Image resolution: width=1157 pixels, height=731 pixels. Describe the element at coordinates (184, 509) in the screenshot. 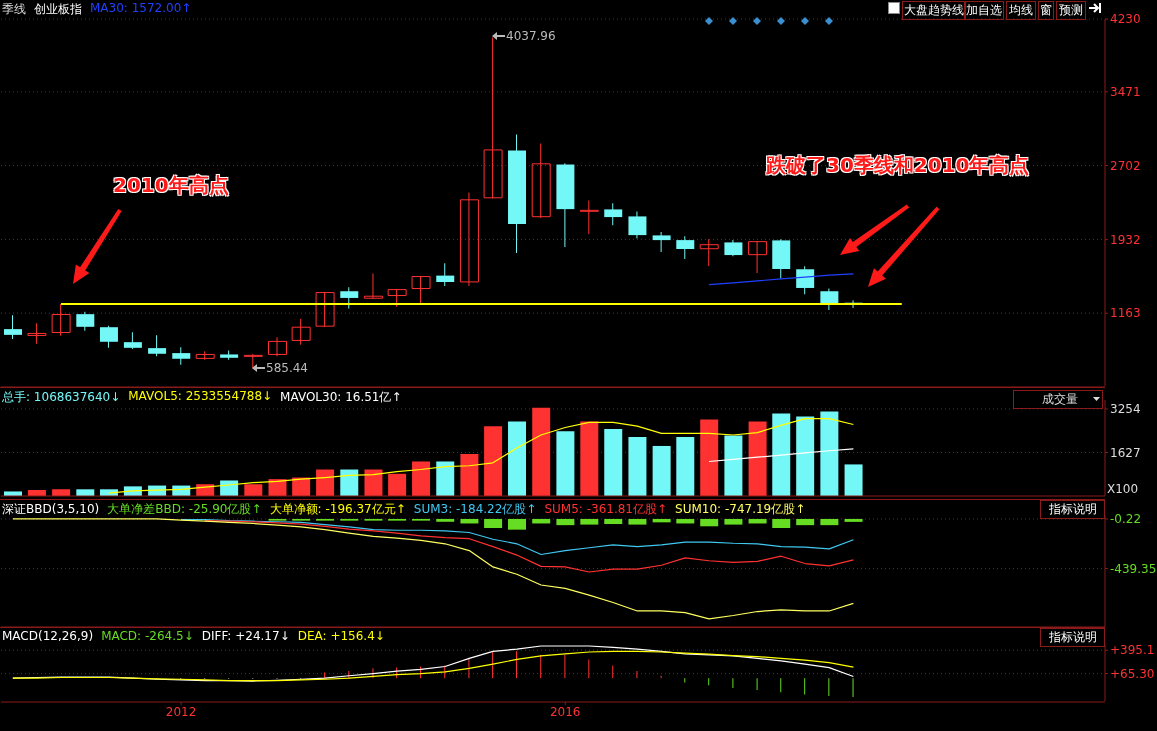

I see `series-label: 大单净差BBD: -25.90亿股↑` at that location.